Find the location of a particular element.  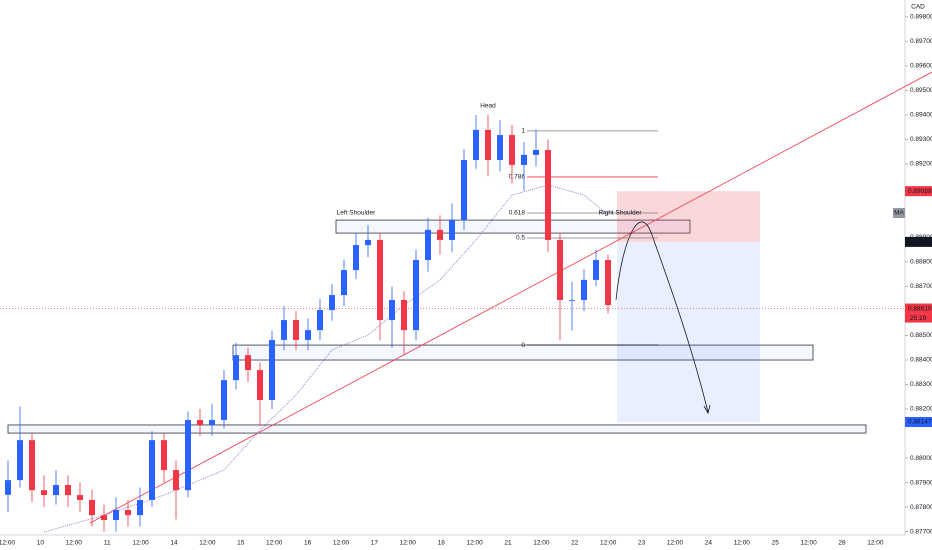

y-tick-label: 0.88400 is located at coordinates (921, 360).